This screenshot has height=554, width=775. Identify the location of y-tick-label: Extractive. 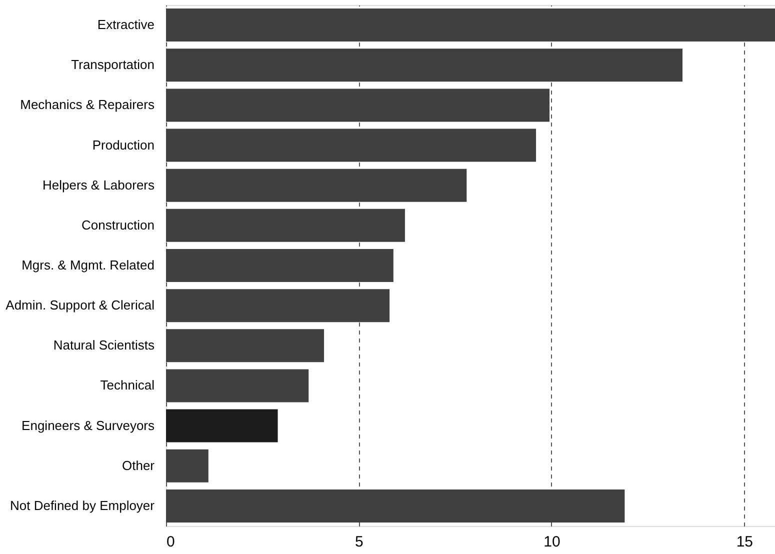
(125, 24).